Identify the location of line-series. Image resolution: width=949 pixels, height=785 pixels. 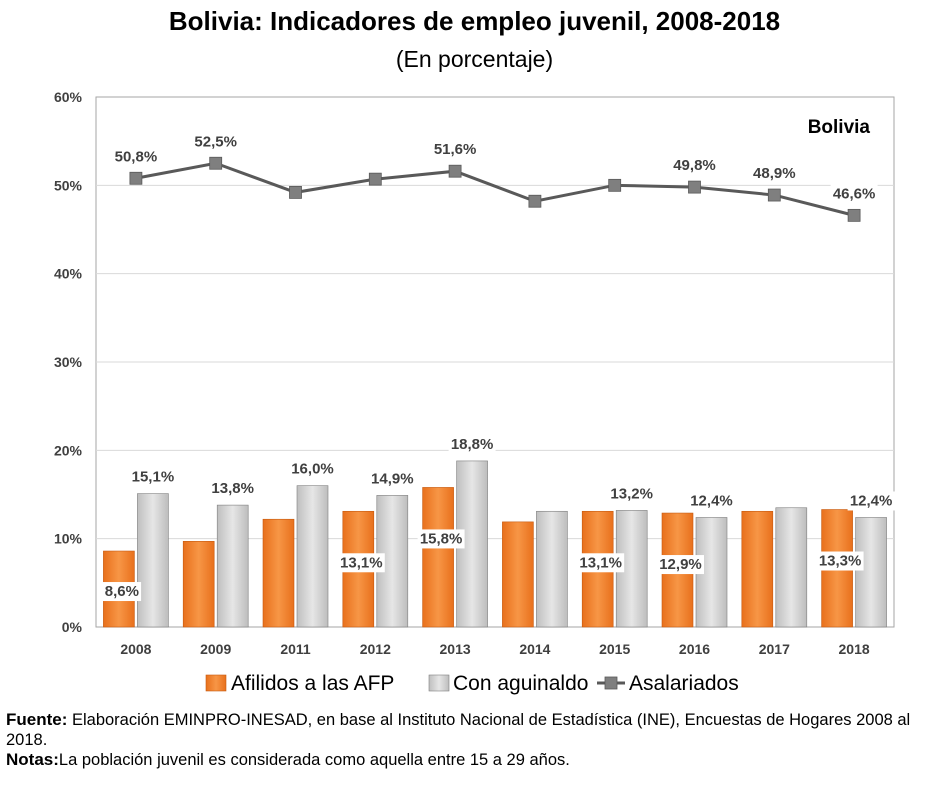
(495, 189).